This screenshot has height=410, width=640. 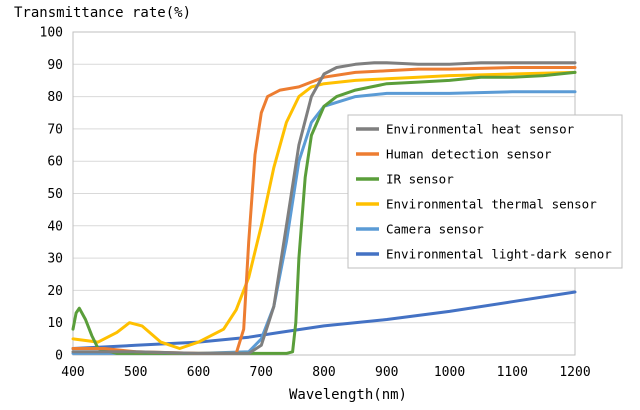 I want to click on legend-label: Camera sensor, so click(x=435, y=229).